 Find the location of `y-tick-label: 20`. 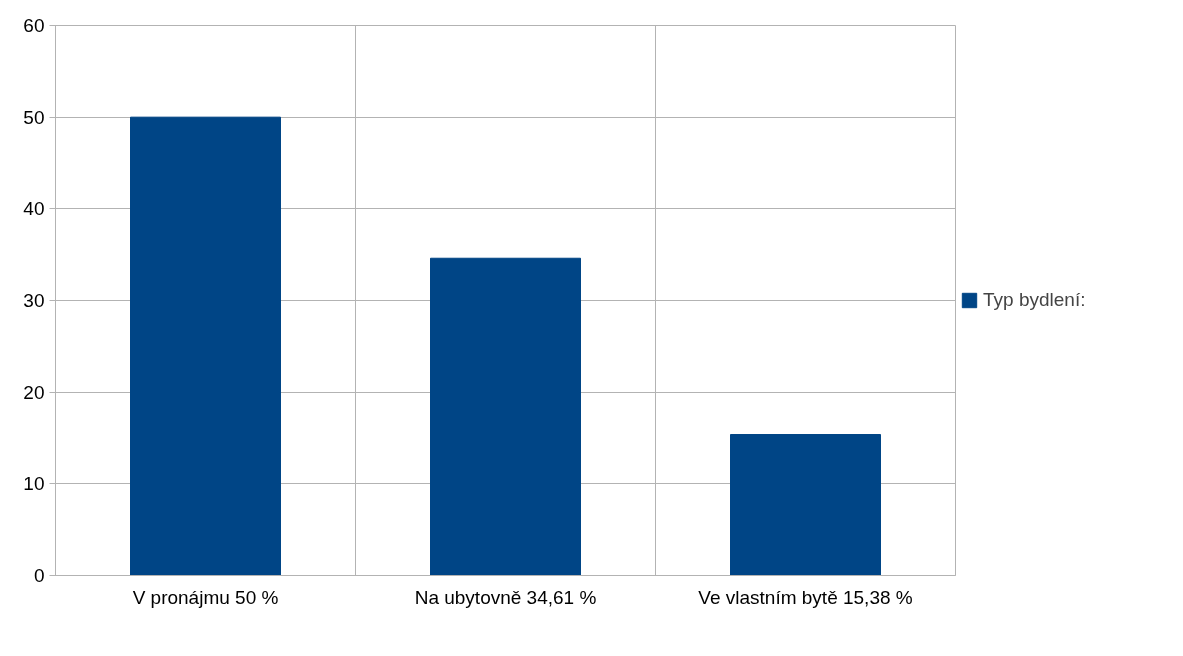

y-tick-label: 20 is located at coordinates (34, 392).